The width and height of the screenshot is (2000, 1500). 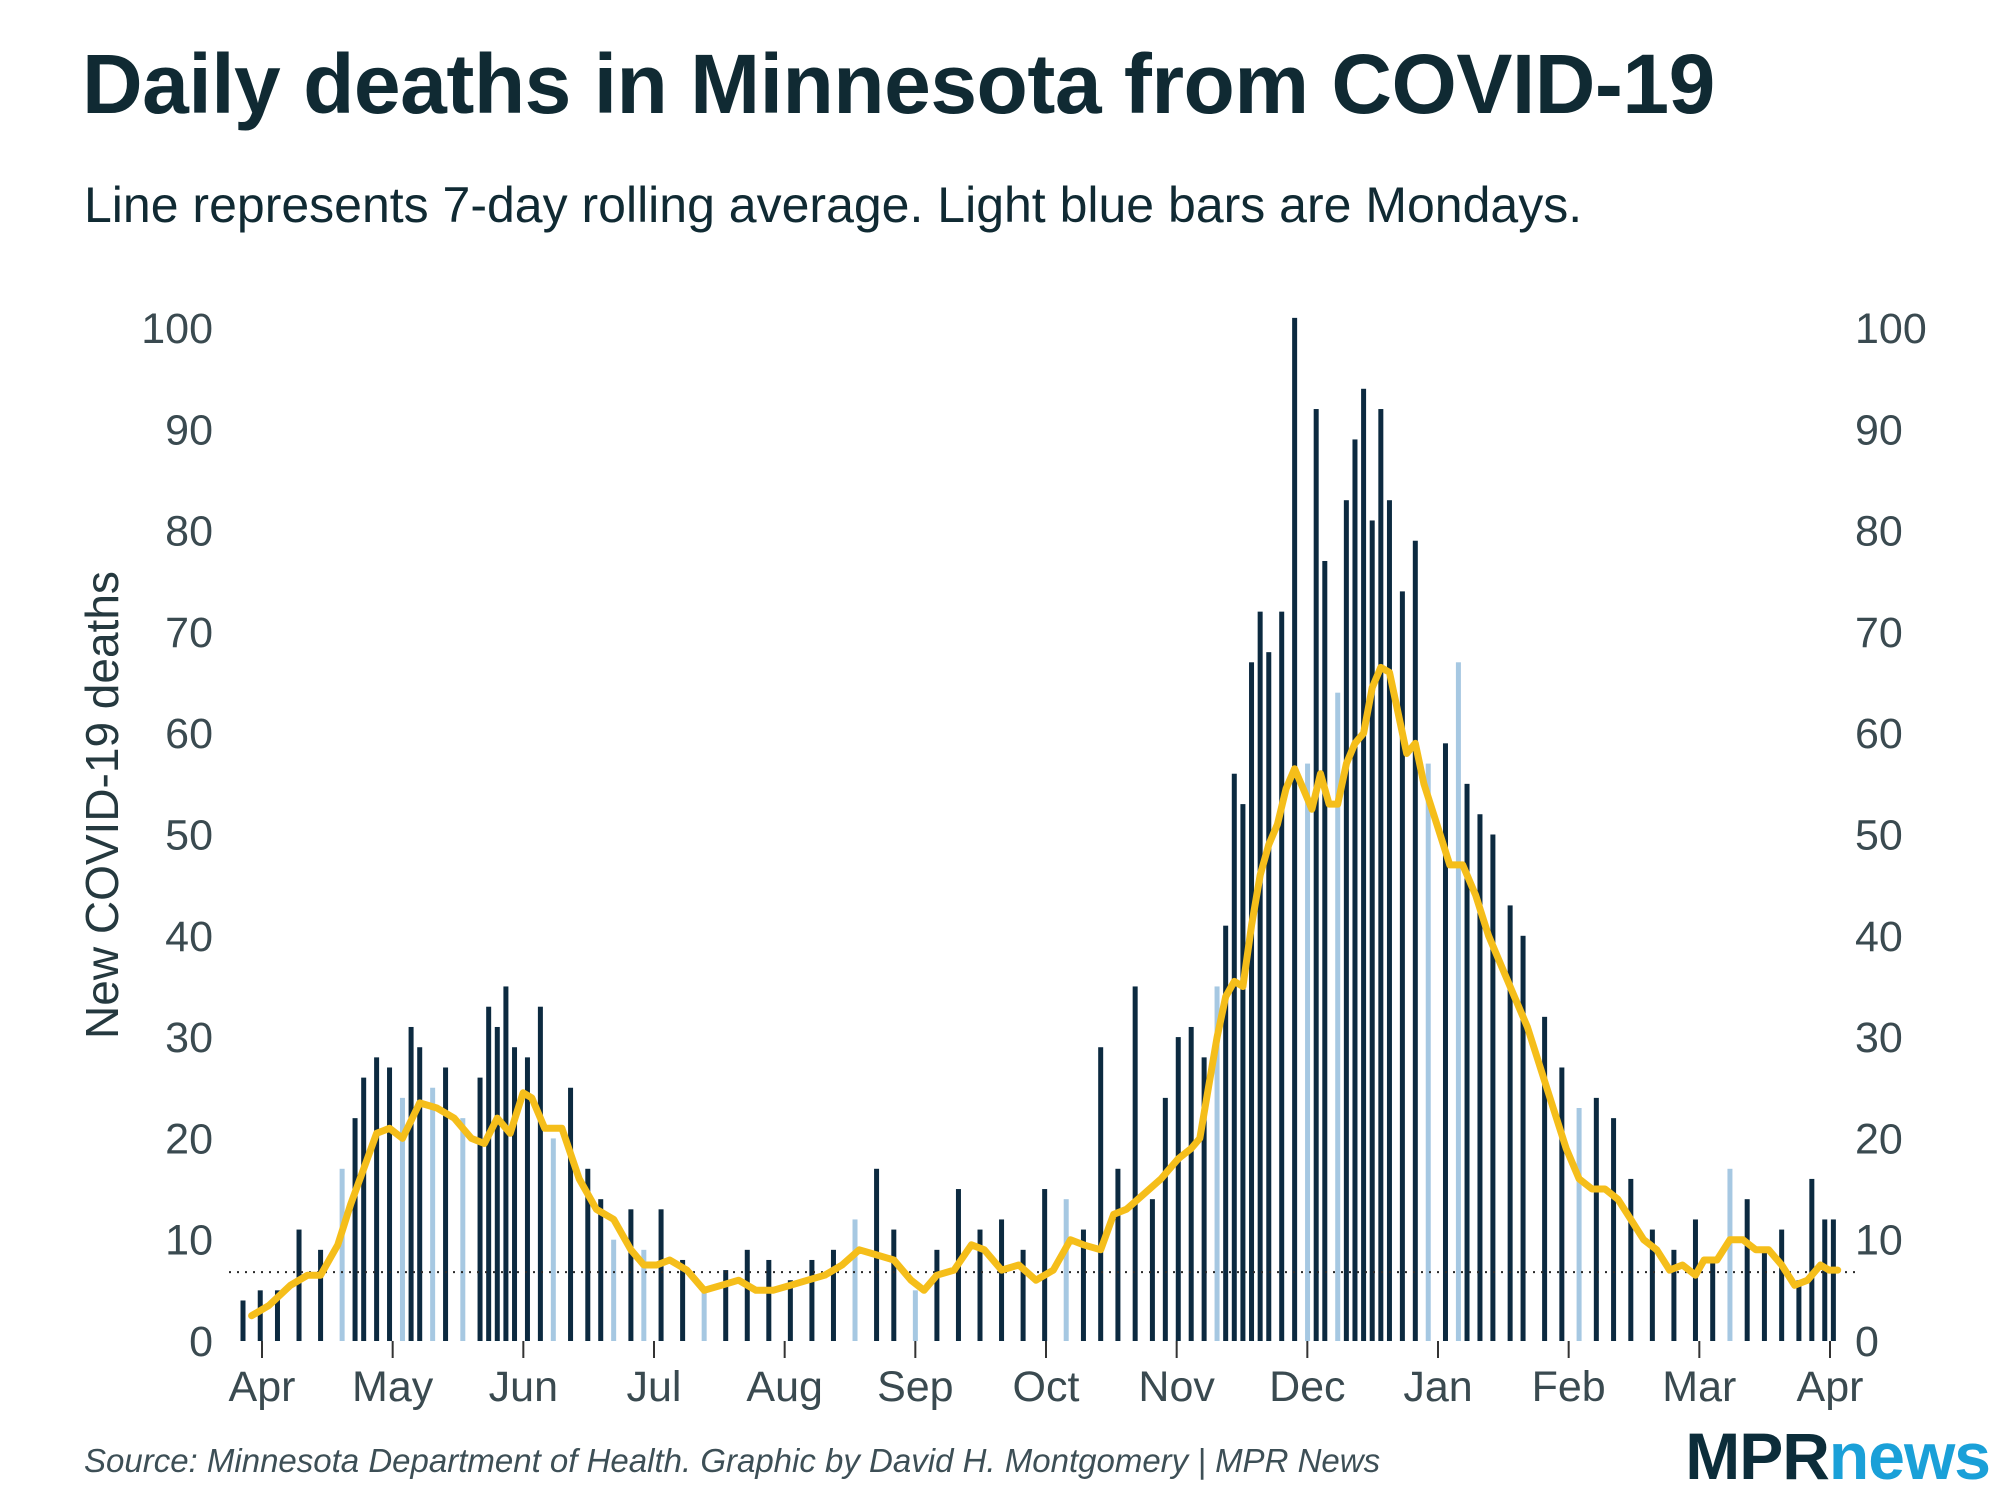 I want to click on x-tick-label: Feb, so click(x=1569, y=1387).